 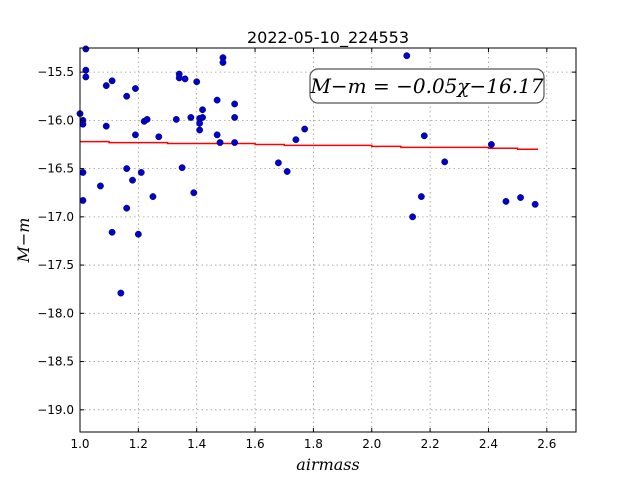 What do you see at coordinates (55, 362) in the screenshot?
I see `y-tick-label: −18.5` at bounding box center [55, 362].